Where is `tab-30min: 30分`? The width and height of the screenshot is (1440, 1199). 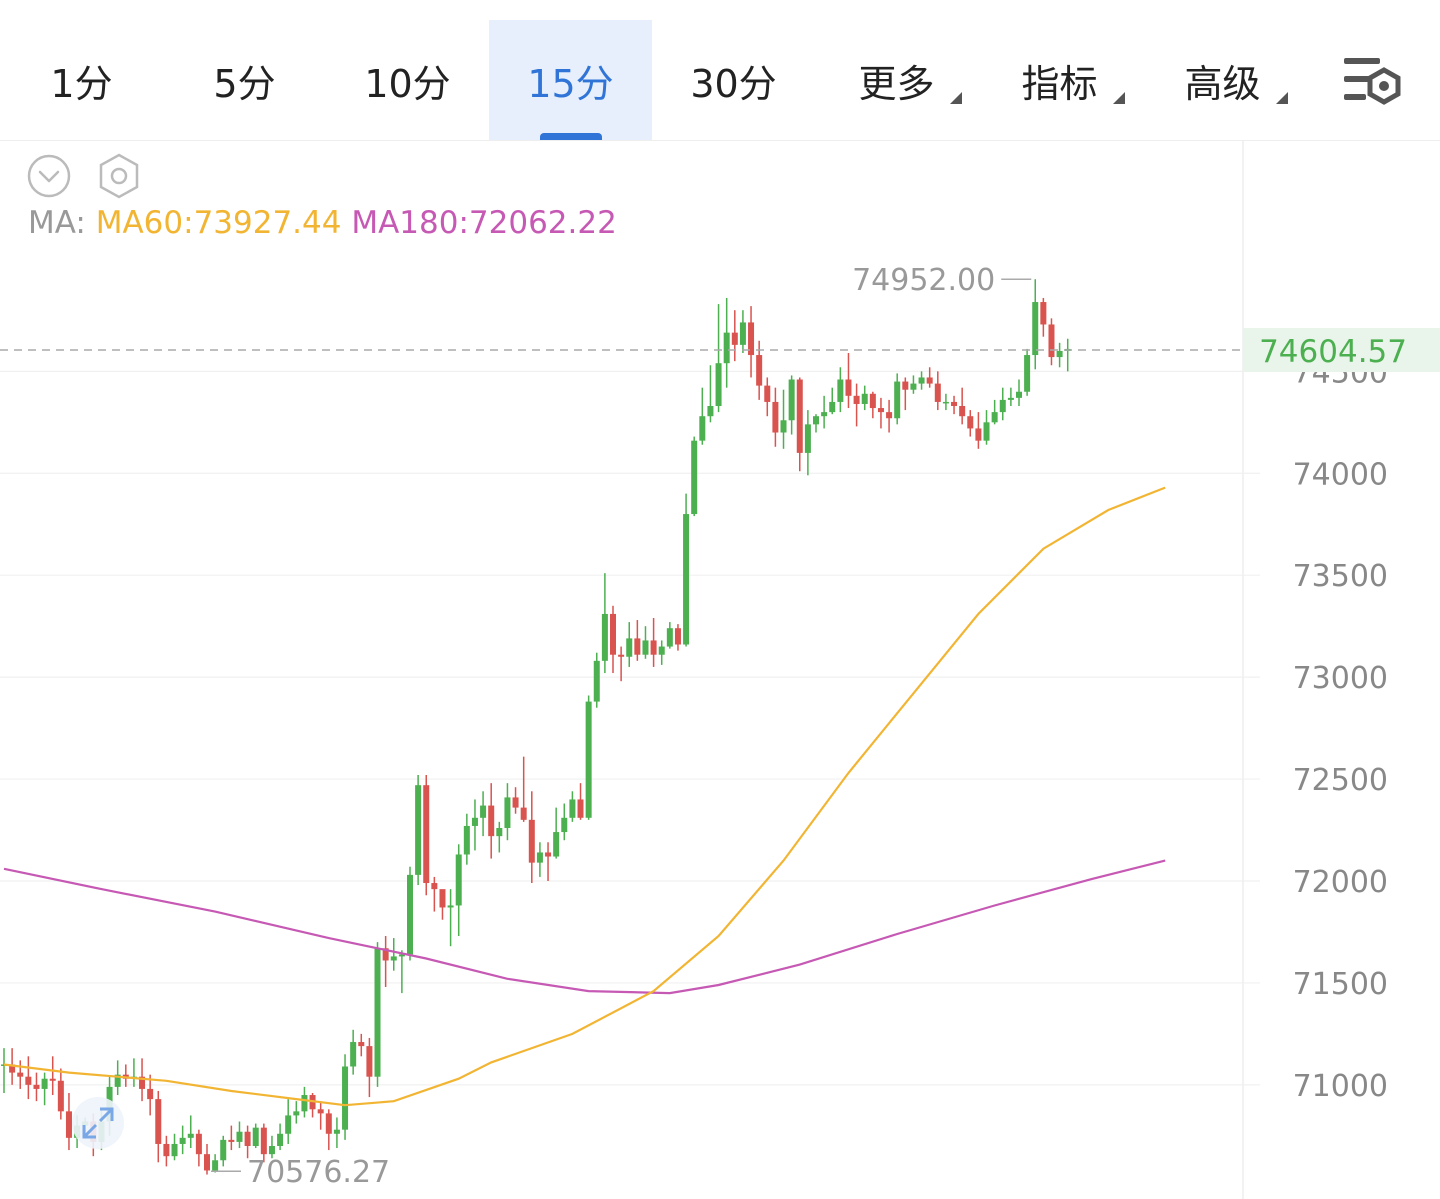 tab-30min: 30分 is located at coordinates (733, 80).